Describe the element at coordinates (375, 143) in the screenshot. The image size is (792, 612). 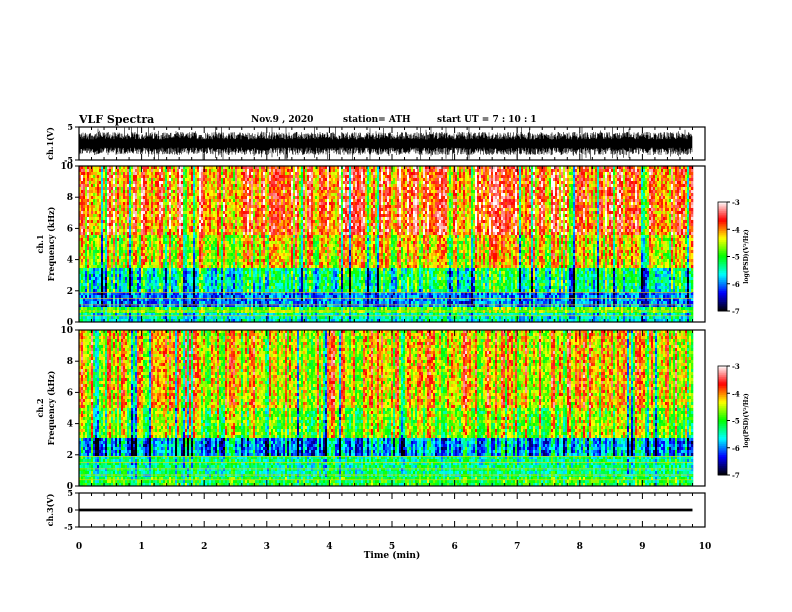
I see `waveform-ch1: 5 -5 ch.1(V)` at that location.